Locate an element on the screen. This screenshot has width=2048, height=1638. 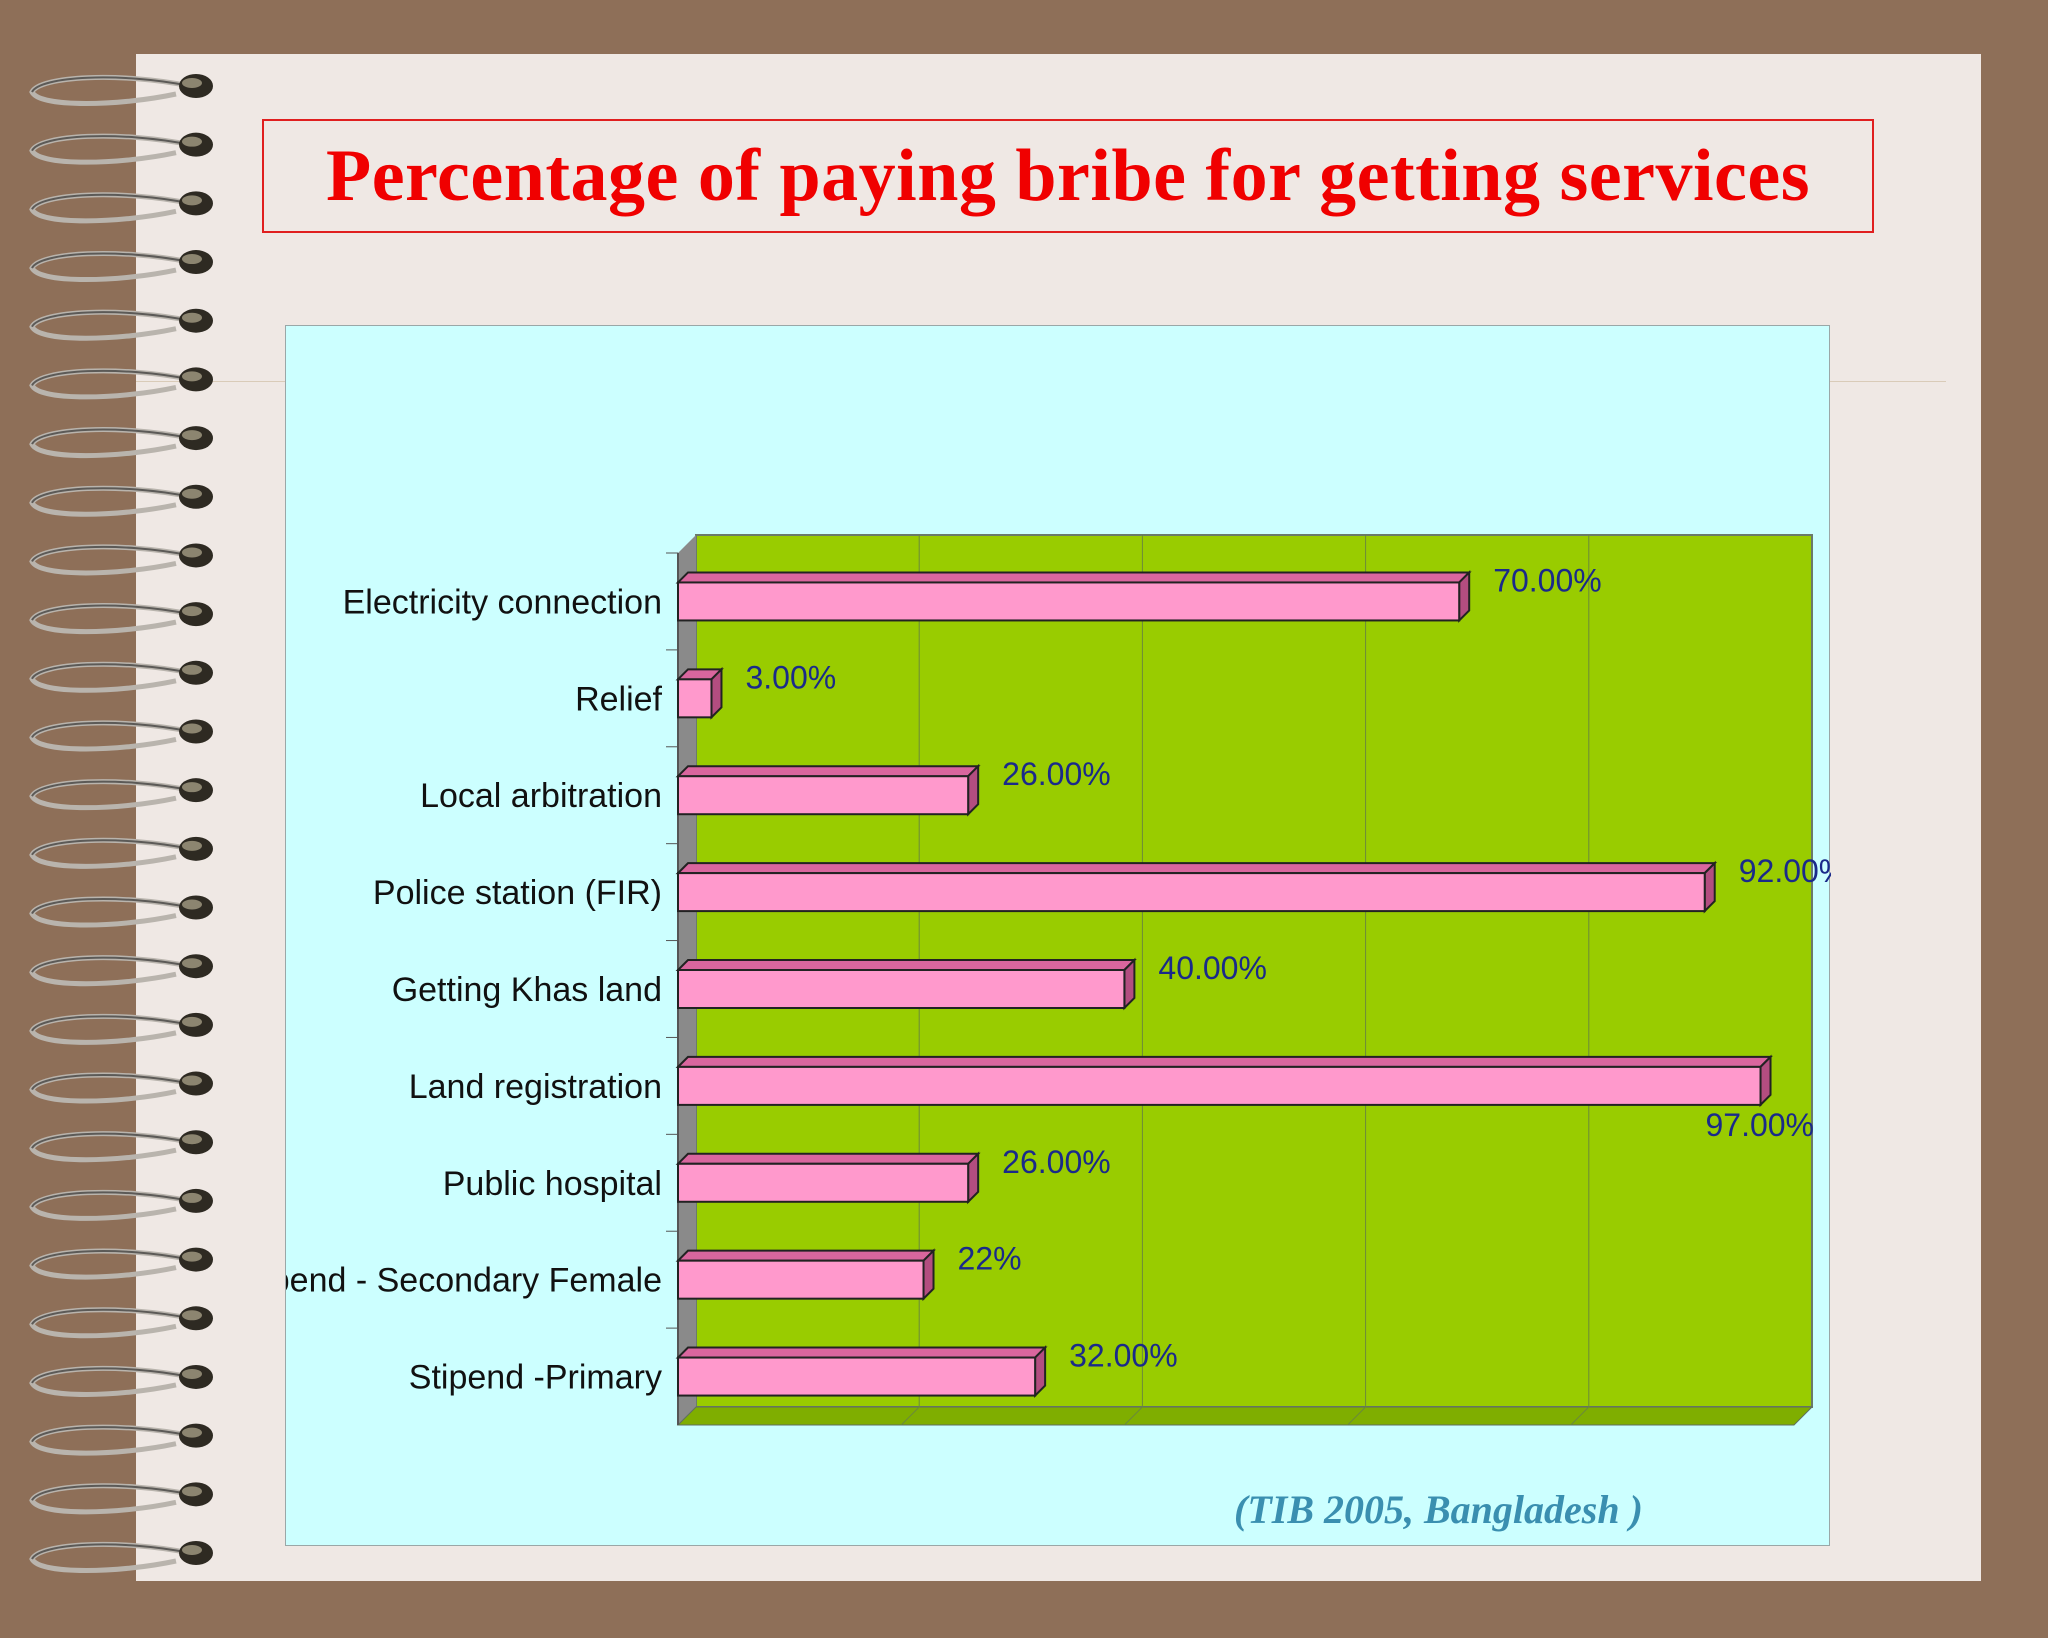
category-label: Police station (FIR) is located at coordinates (517, 893).